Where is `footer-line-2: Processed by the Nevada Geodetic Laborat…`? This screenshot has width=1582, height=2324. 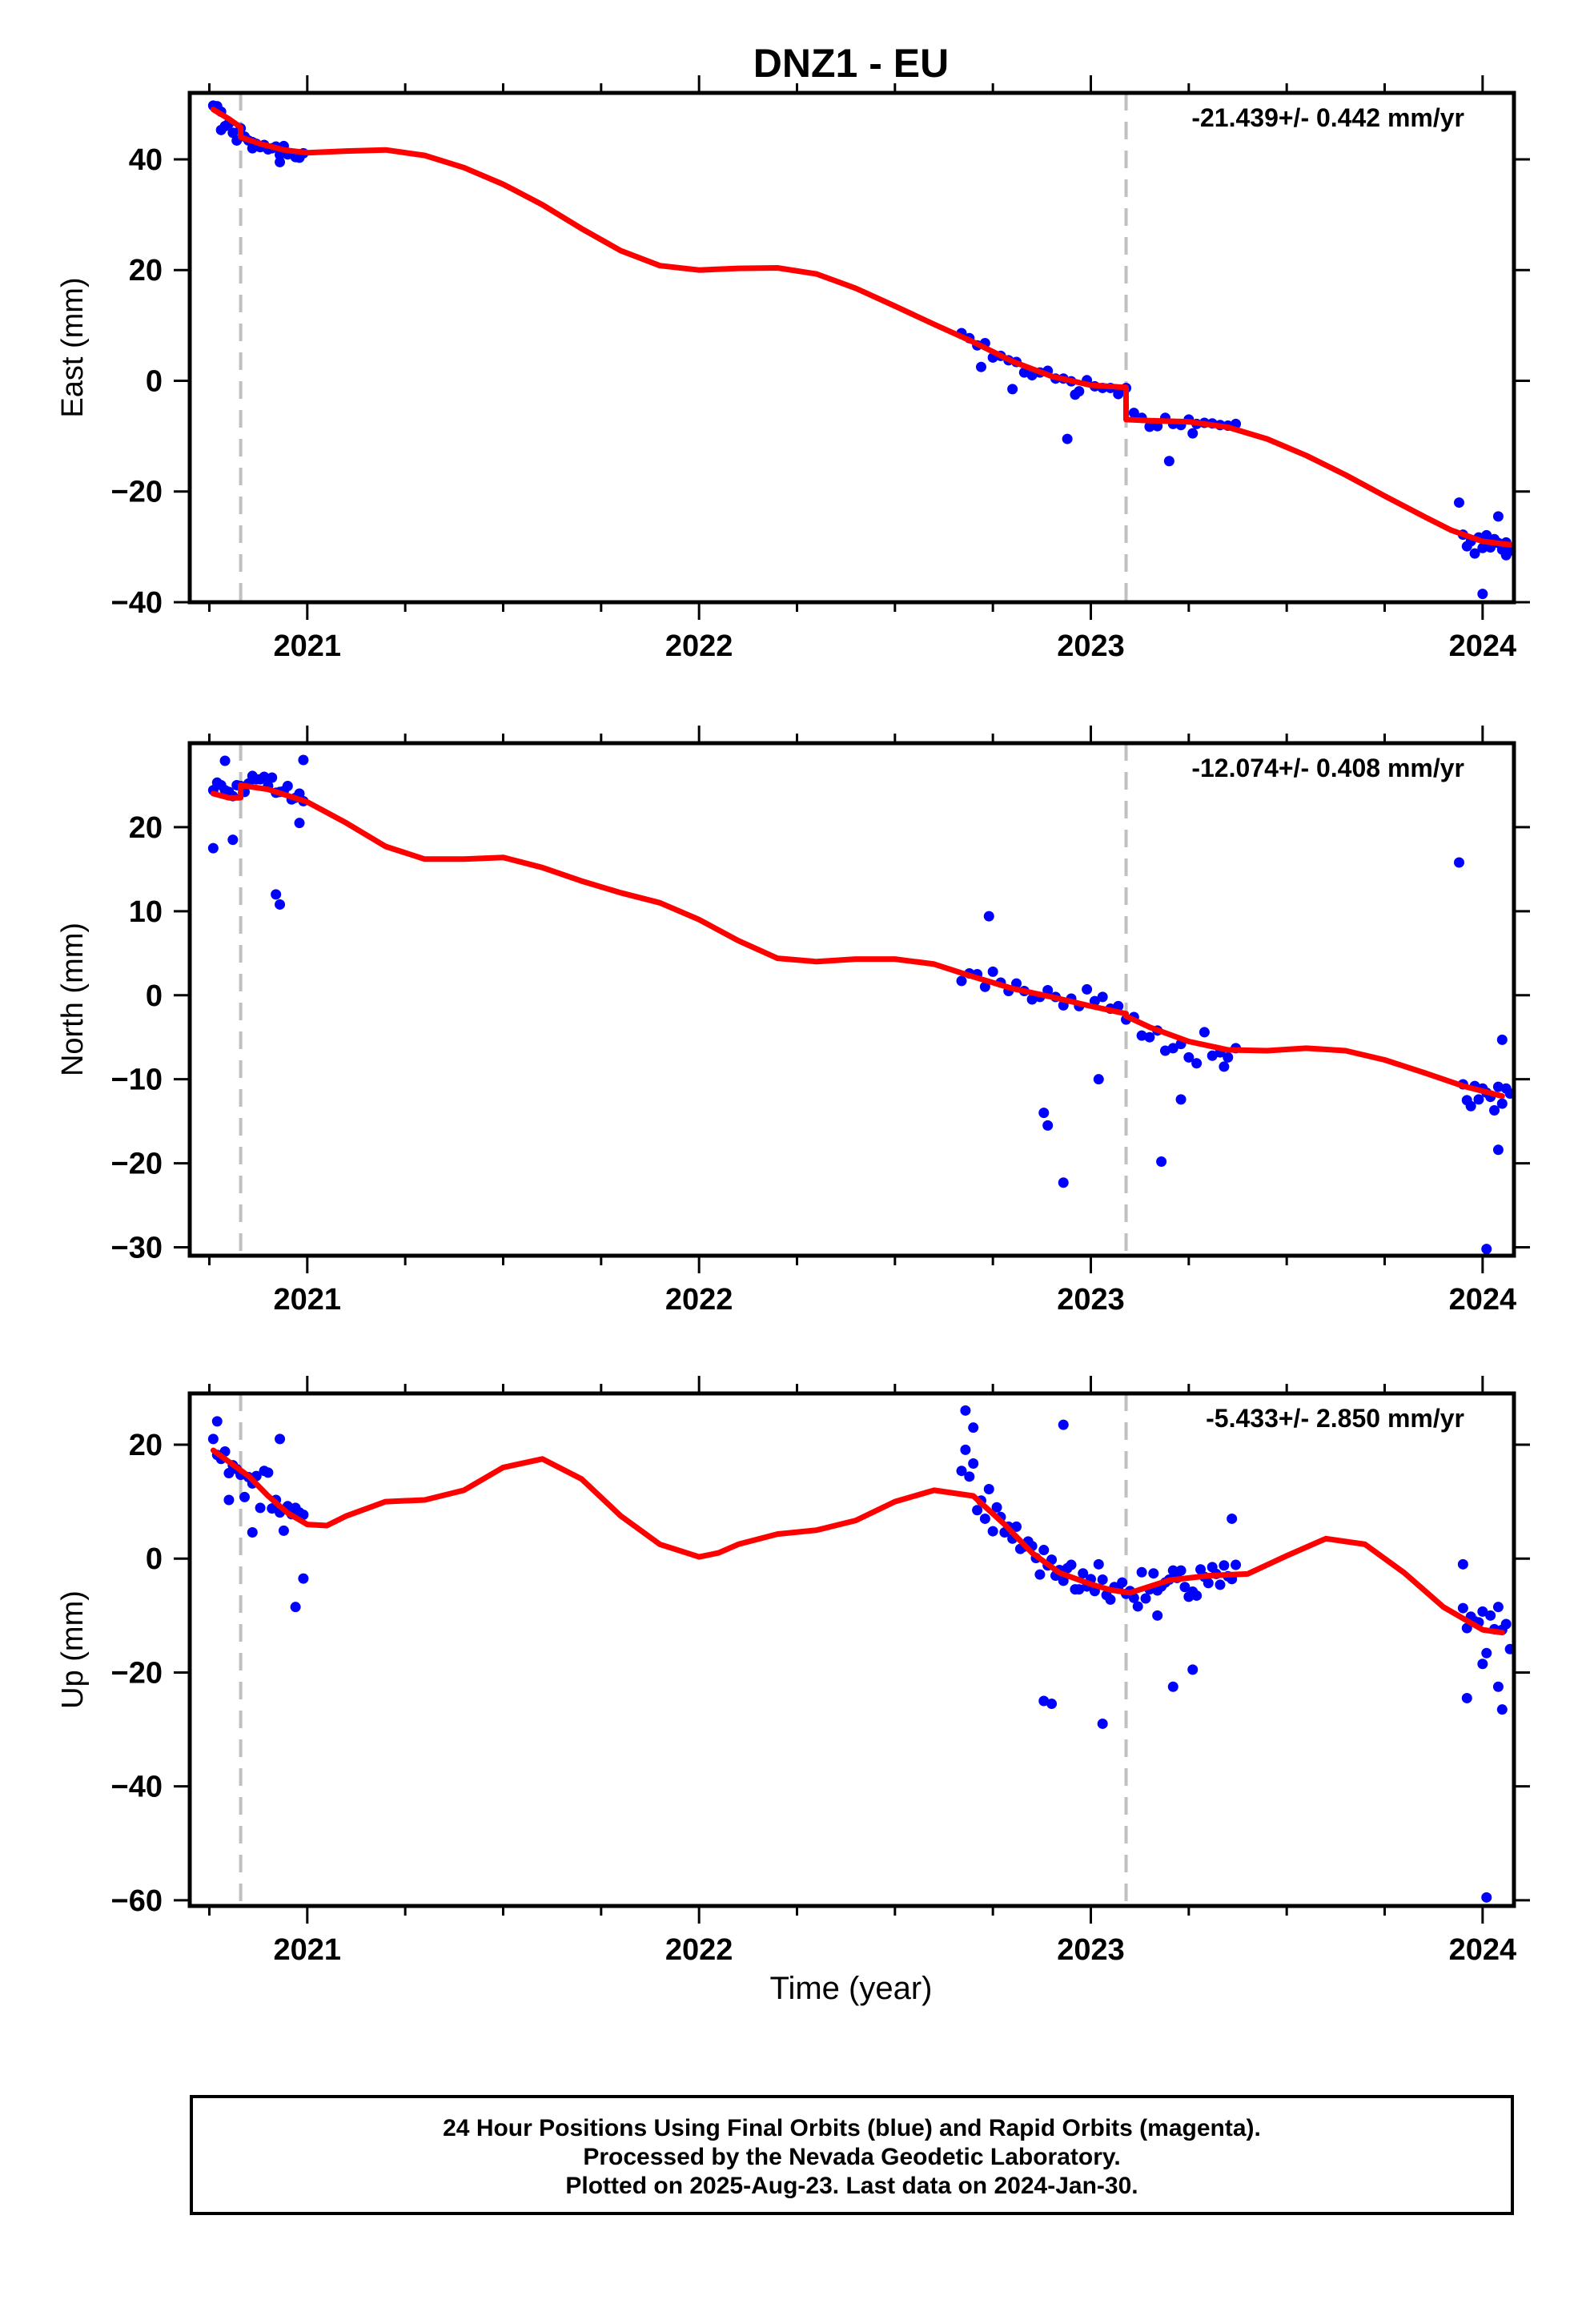
footer-line-2: Processed by the Nevada Geodetic Laborat… is located at coordinates (852, 2157).